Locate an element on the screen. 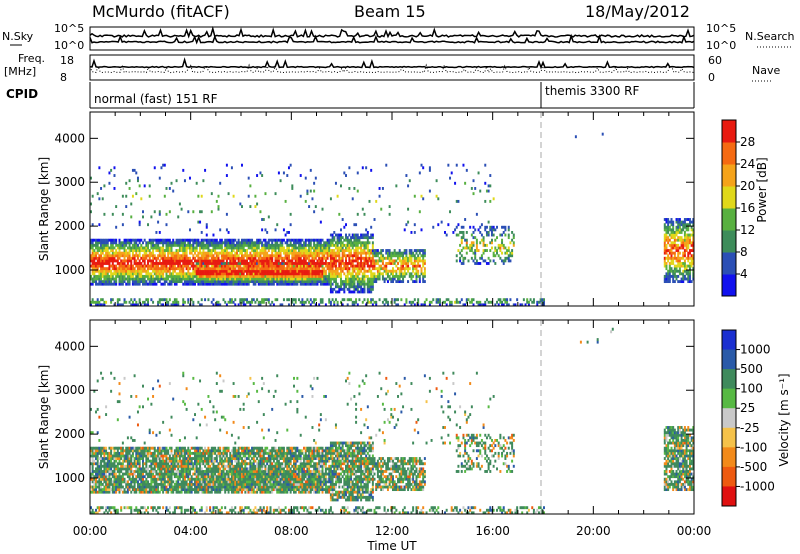 This screenshot has width=800, height=554. power-colorbar-tick-5: 24 is located at coordinates (747, 164).